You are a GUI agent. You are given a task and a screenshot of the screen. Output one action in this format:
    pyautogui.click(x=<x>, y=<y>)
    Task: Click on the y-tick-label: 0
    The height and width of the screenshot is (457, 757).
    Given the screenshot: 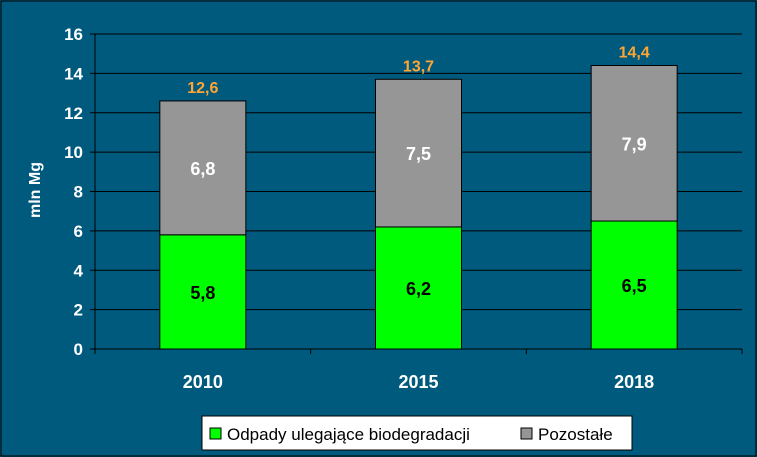 What is the action you would take?
    pyautogui.click(x=78, y=349)
    